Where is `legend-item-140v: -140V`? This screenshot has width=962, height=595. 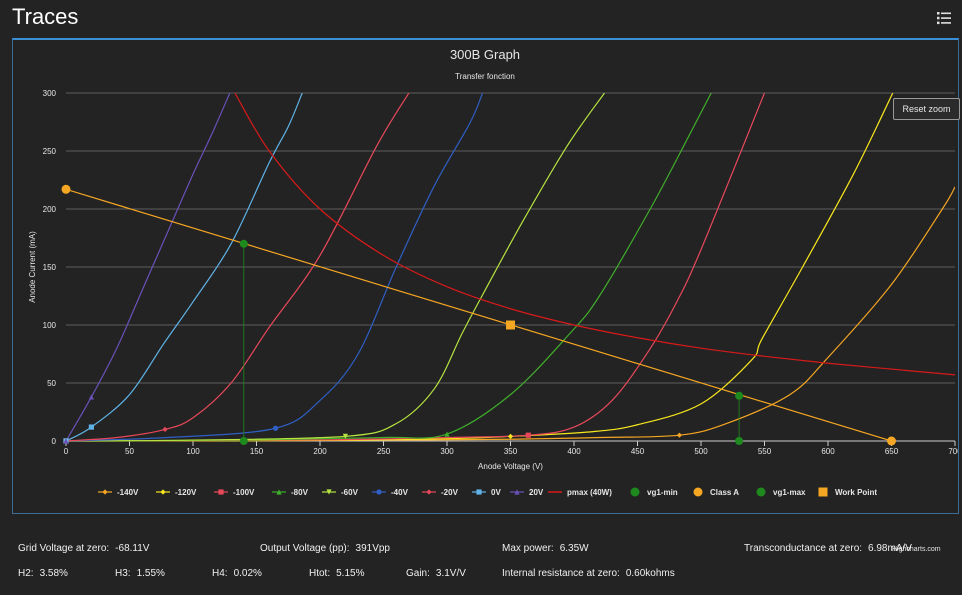
legend-item-140v: -140V is located at coordinates (118, 492).